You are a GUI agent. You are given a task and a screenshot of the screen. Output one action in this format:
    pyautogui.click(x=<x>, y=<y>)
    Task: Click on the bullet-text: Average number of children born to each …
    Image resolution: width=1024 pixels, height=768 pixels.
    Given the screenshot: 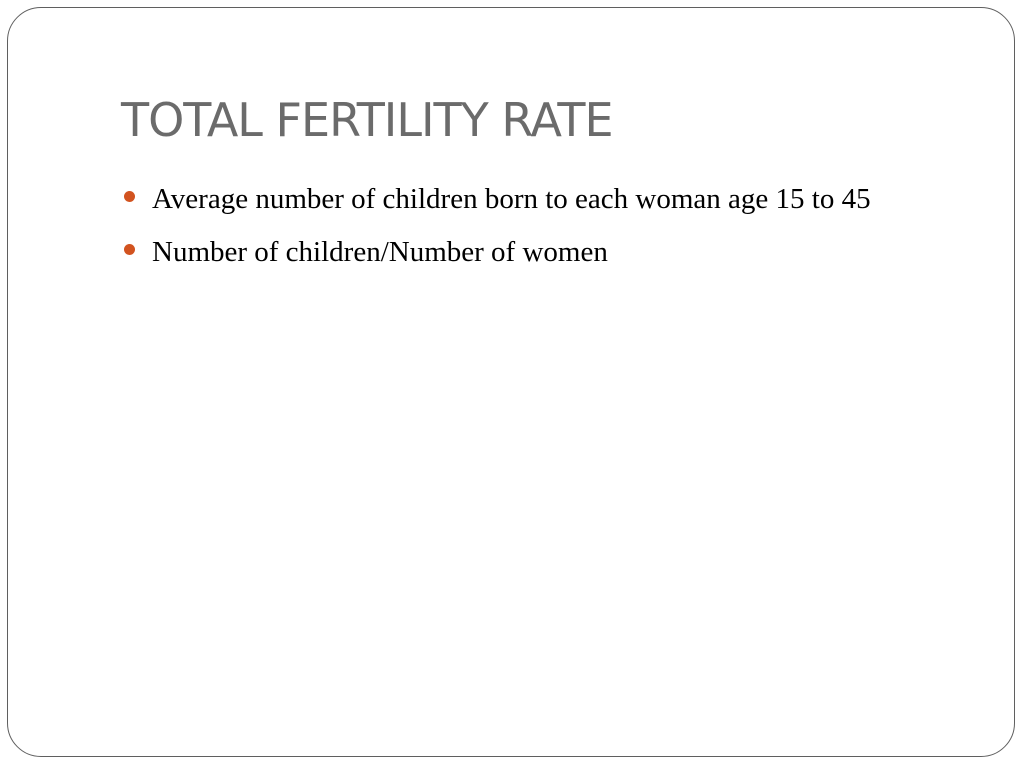 What is the action you would take?
    pyautogui.click(x=511, y=199)
    